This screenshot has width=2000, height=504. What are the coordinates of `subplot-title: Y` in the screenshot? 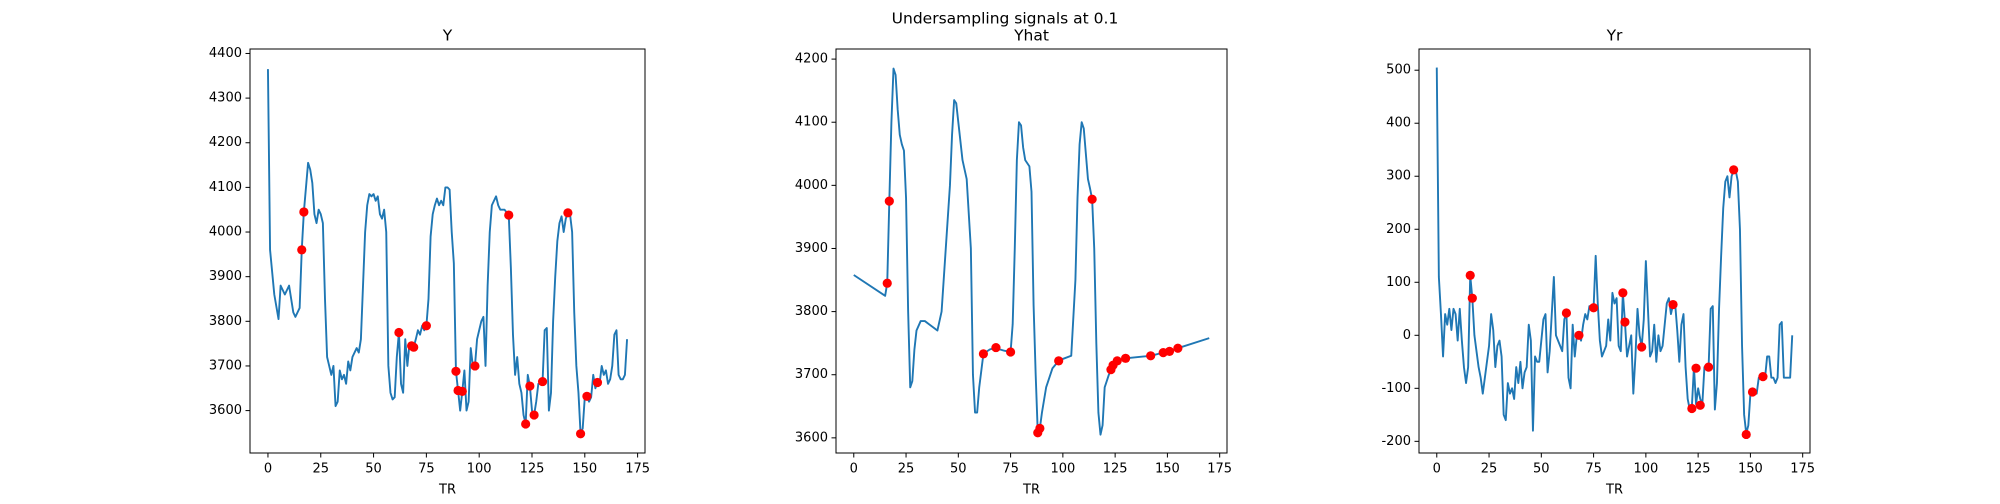 It's located at (447, 36).